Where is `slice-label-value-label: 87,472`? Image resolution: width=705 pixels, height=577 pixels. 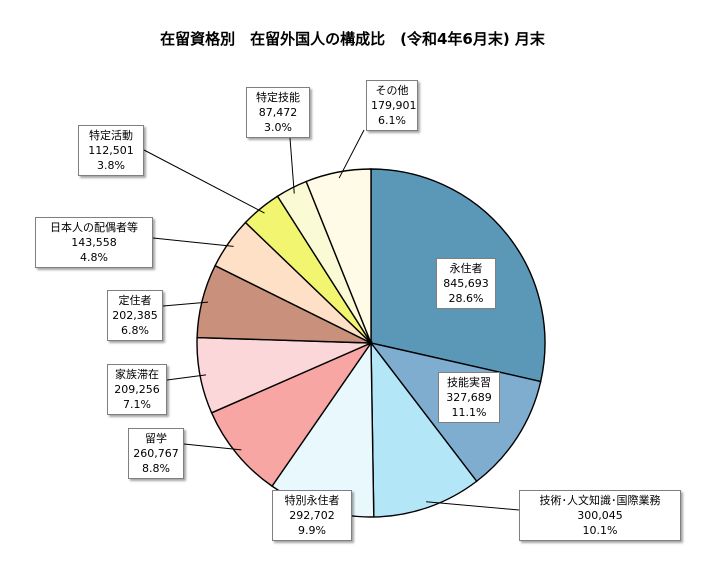 slice-label-value-label: 87,472 is located at coordinates (278, 112).